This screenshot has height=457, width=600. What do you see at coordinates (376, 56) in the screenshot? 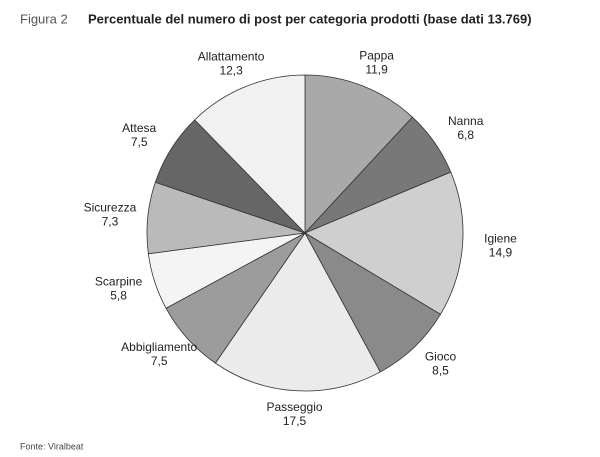
I see `slice-label: Pappa` at bounding box center [376, 56].